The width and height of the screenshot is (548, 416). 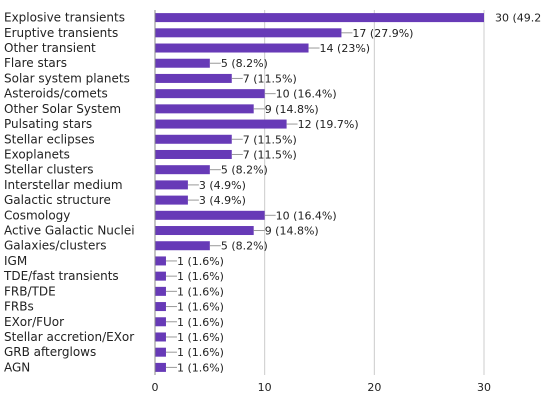 I want to click on x-tick-label: 10, so click(x=265, y=387).